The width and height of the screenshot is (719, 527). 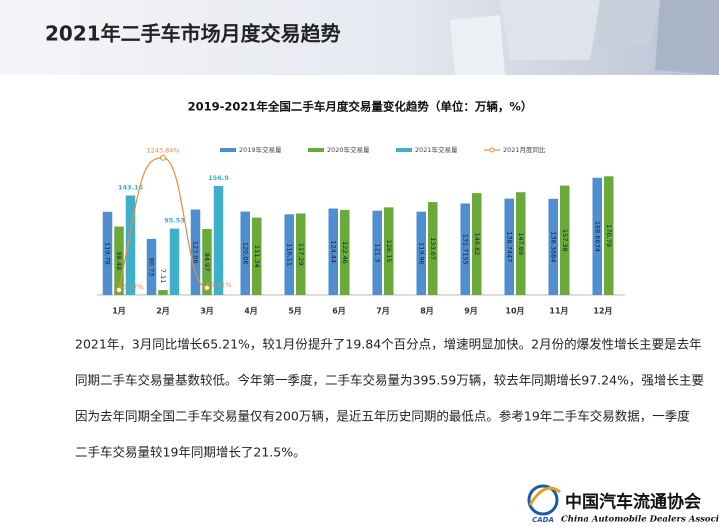 I want to click on data-label: 123.06, so click(x=196, y=252).